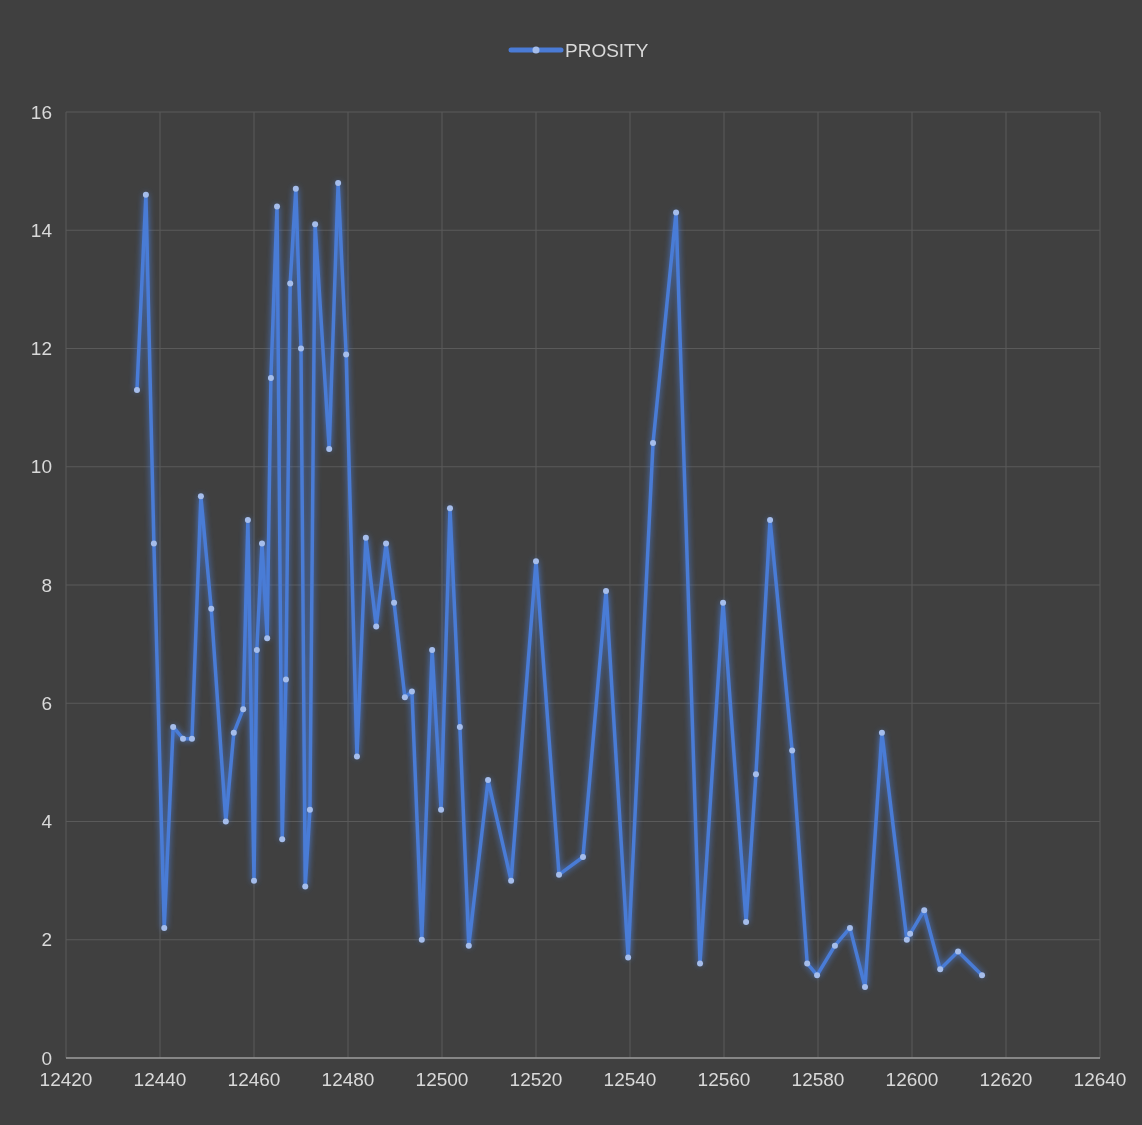 Image resolution: width=1142 pixels, height=1125 pixels. What do you see at coordinates (66, 1079) in the screenshot?
I see `x-tick-label: 12420` at bounding box center [66, 1079].